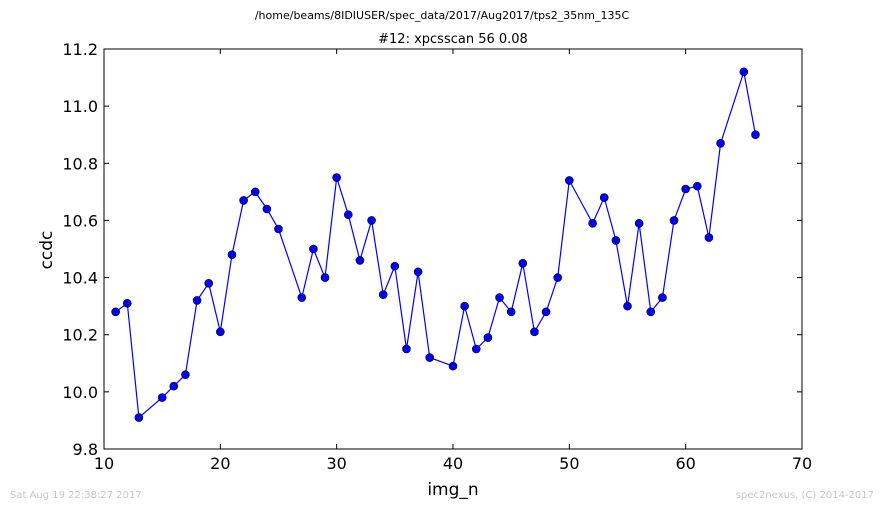 This screenshot has width=884, height=509. I want to click on y-tick-label: 10.6, so click(80, 220).